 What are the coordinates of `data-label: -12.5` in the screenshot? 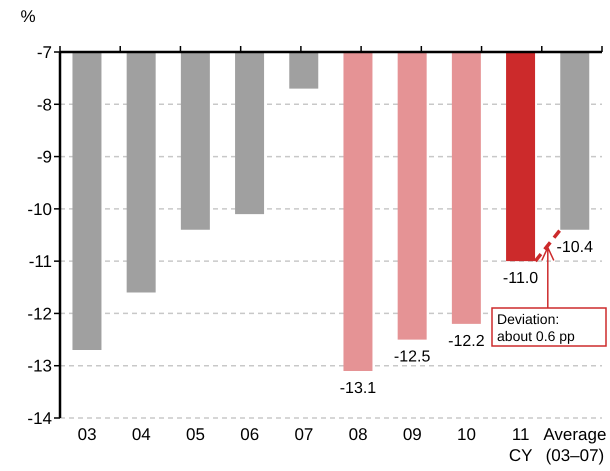 It's located at (412, 357).